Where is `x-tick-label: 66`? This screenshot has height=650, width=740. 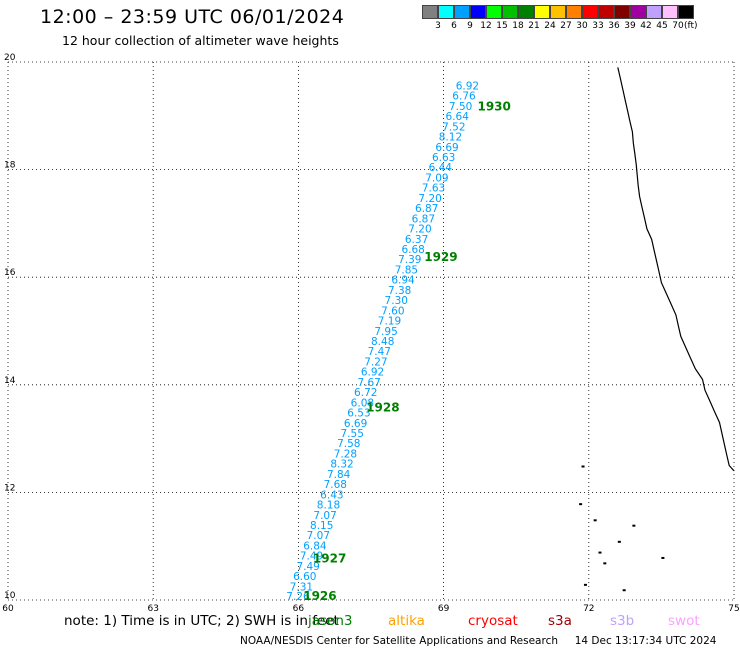 x-tick-label: 66 is located at coordinates (299, 609).